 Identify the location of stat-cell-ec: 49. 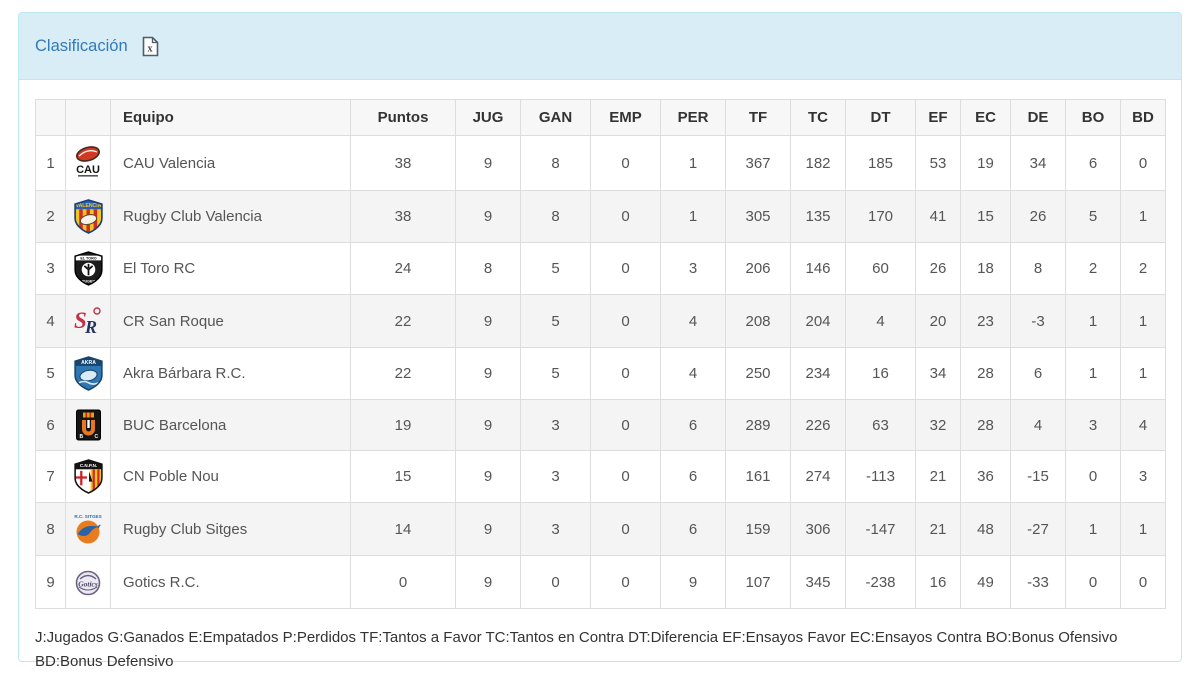
(985, 582).